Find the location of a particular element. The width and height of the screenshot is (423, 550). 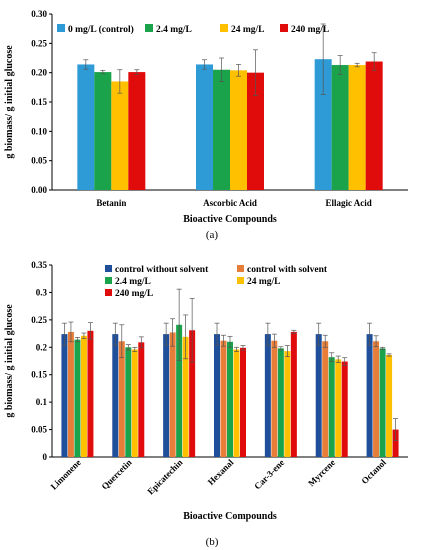

x-tick-label: Ascorbic Acid is located at coordinates (230, 203).